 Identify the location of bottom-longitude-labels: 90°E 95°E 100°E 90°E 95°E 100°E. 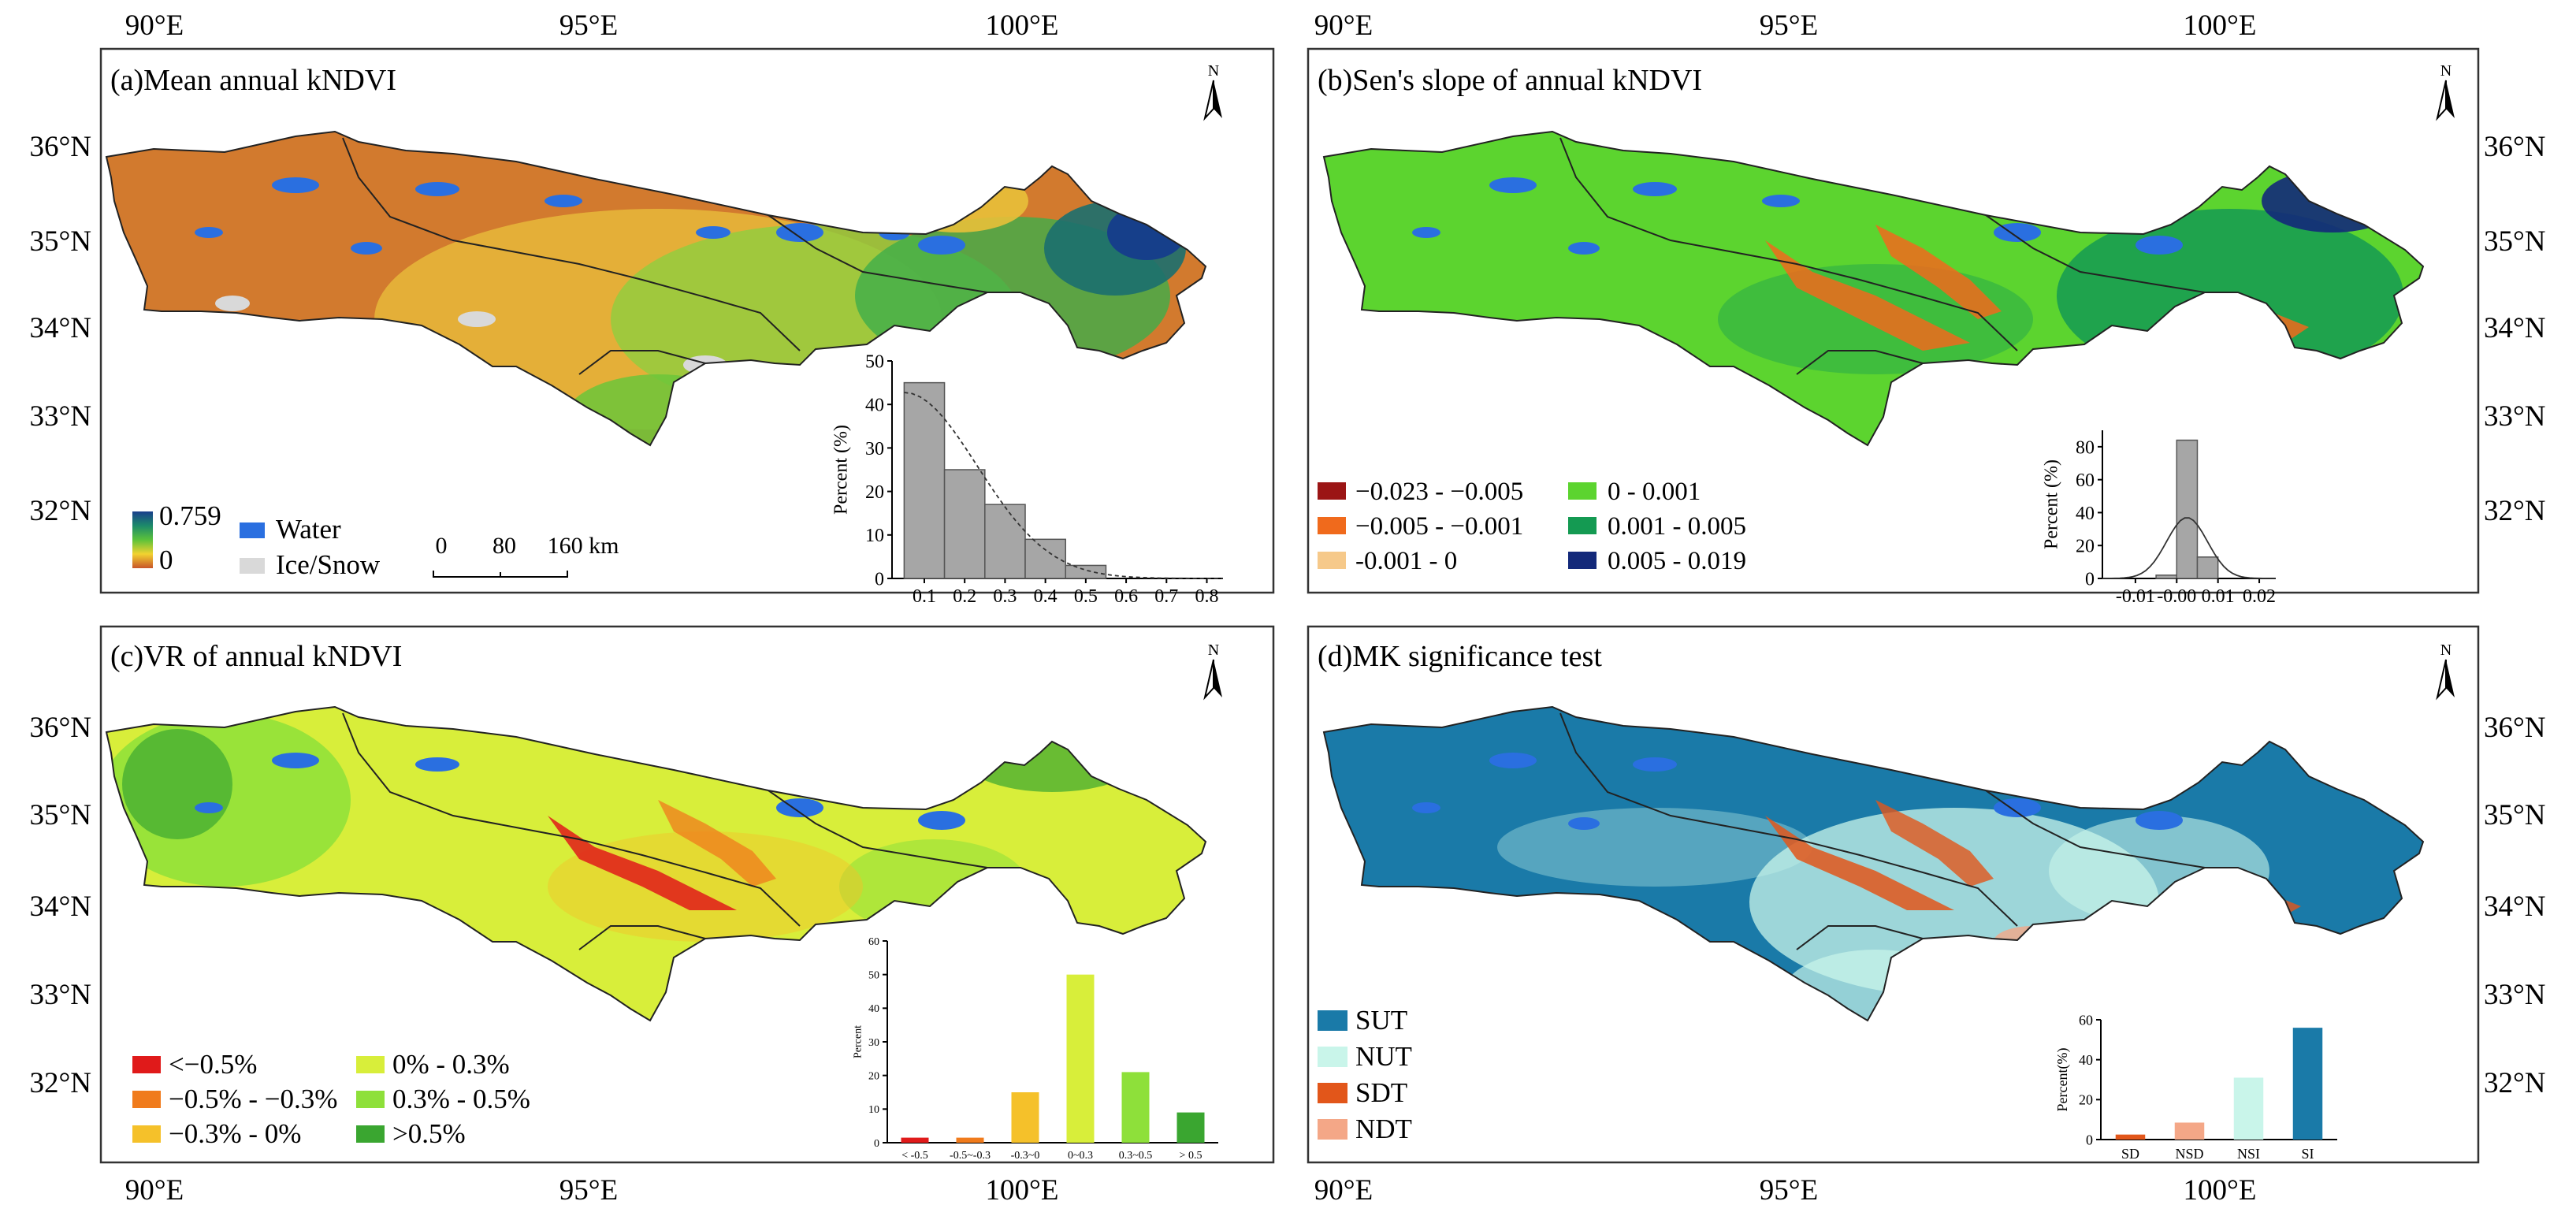
(1191, 1190).